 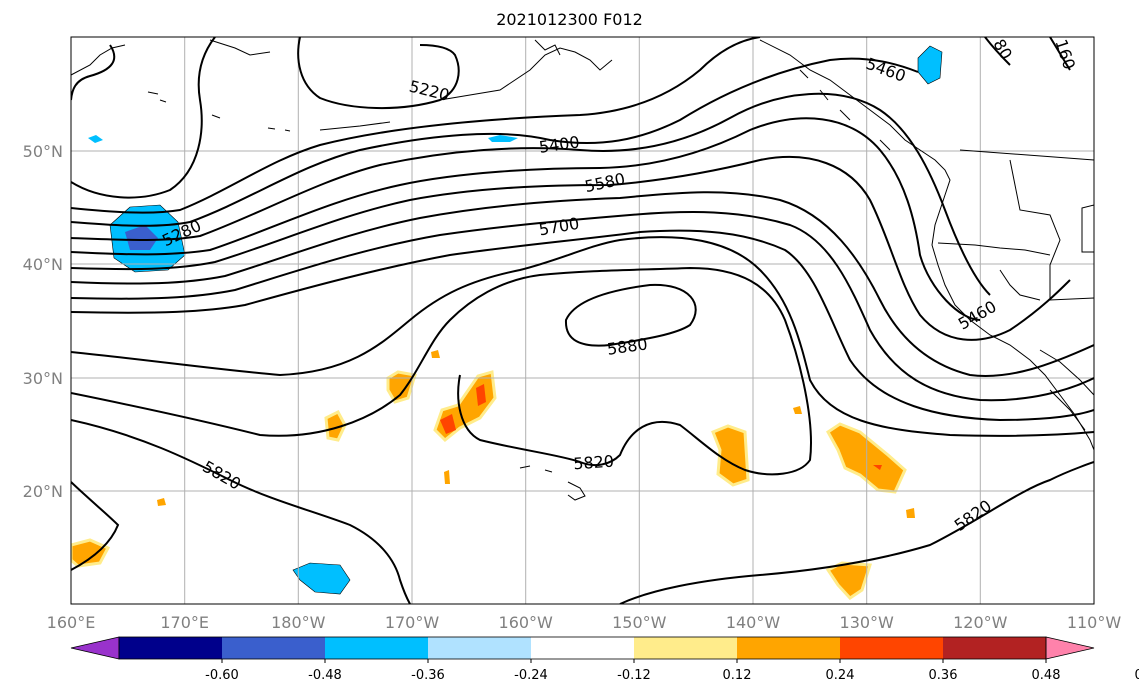 I want to click on lat-label: 20°N, so click(x=43, y=491).